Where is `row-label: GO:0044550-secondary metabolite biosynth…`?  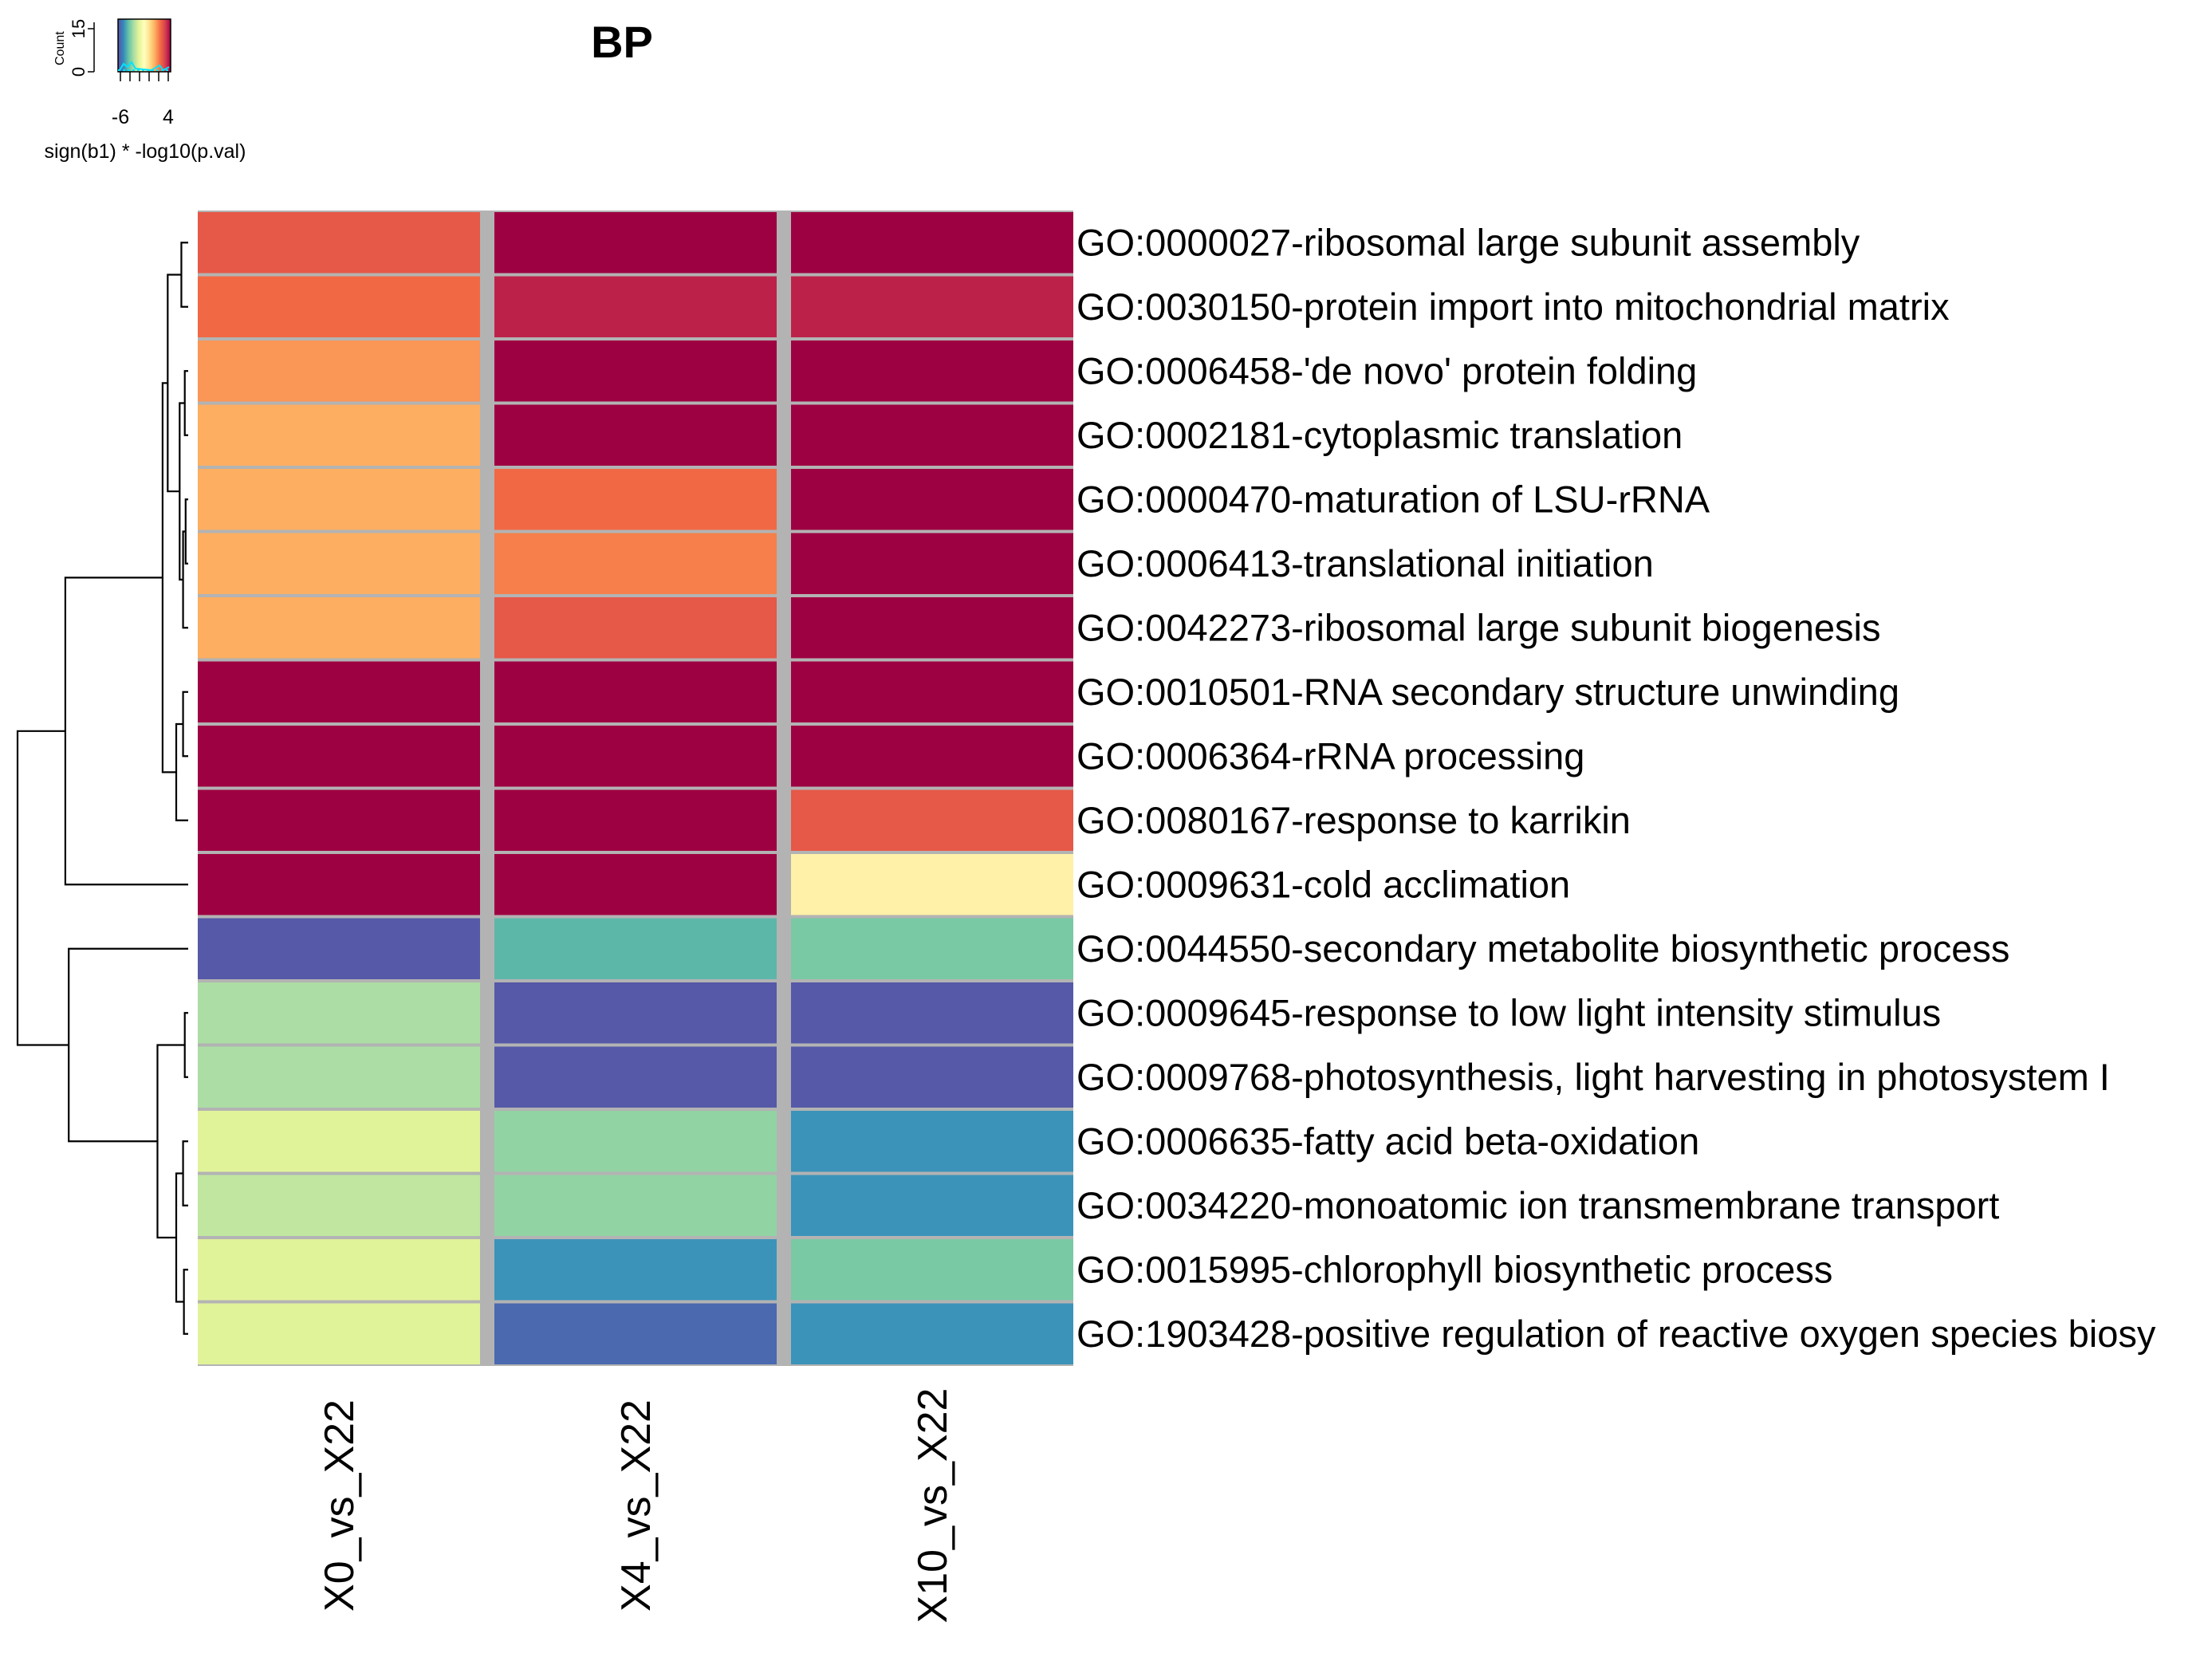
row-label: GO:0044550-secondary metabolite biosynth… is located at coordinates (1542, 948).